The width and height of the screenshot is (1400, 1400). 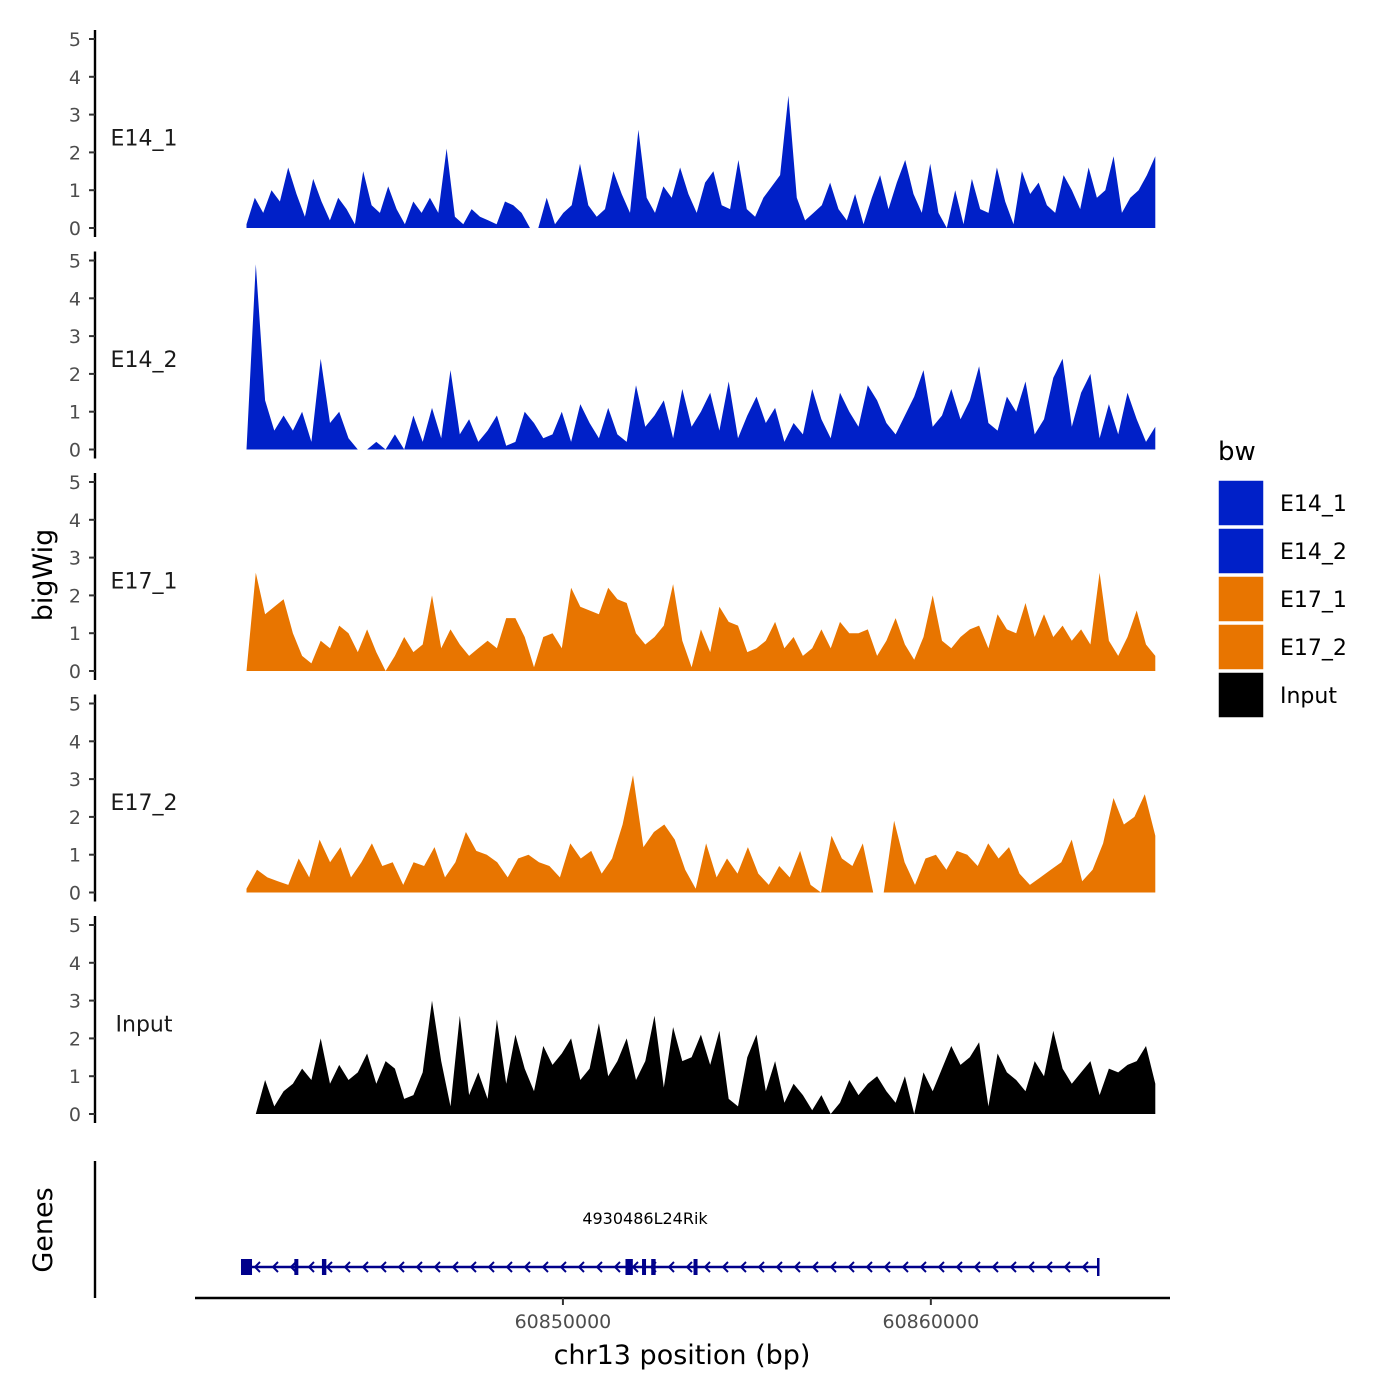 I want to click on legend-item-e14-1: E14_1, so click(x=1282, y=503).